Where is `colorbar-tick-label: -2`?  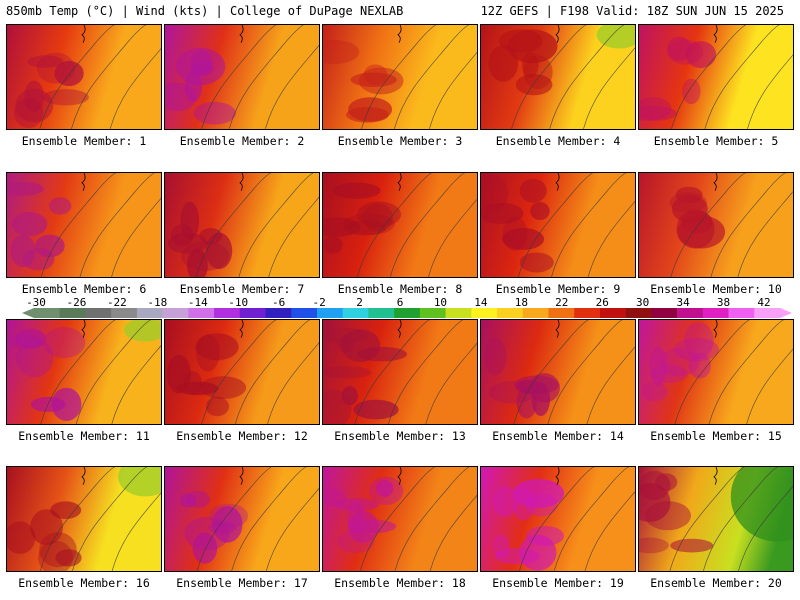
colorbar-tick-label: -2 is located at coordinates (319, 302).